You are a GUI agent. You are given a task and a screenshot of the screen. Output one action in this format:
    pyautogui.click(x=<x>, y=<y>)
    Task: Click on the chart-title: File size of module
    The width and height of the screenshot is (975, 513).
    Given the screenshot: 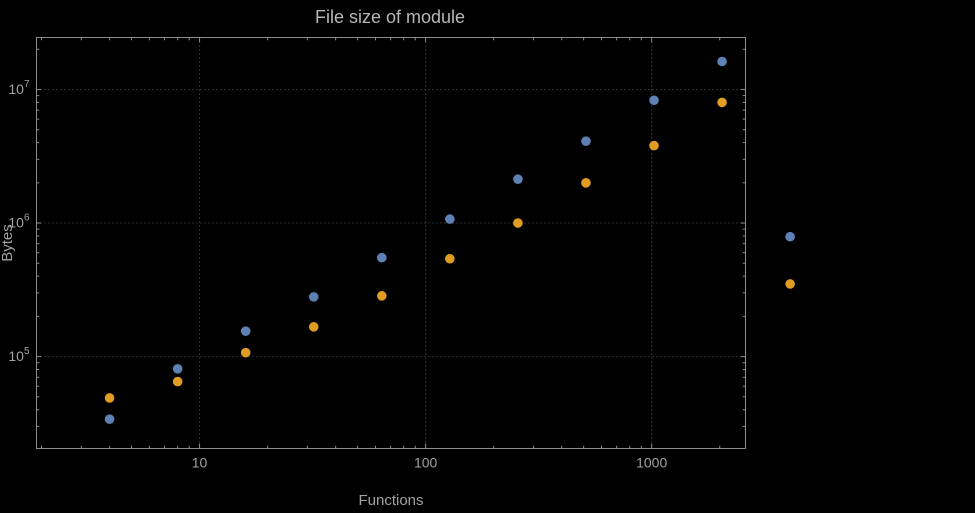 What is the action you would take?
    pyautogui.click(x=390, y=17)
    